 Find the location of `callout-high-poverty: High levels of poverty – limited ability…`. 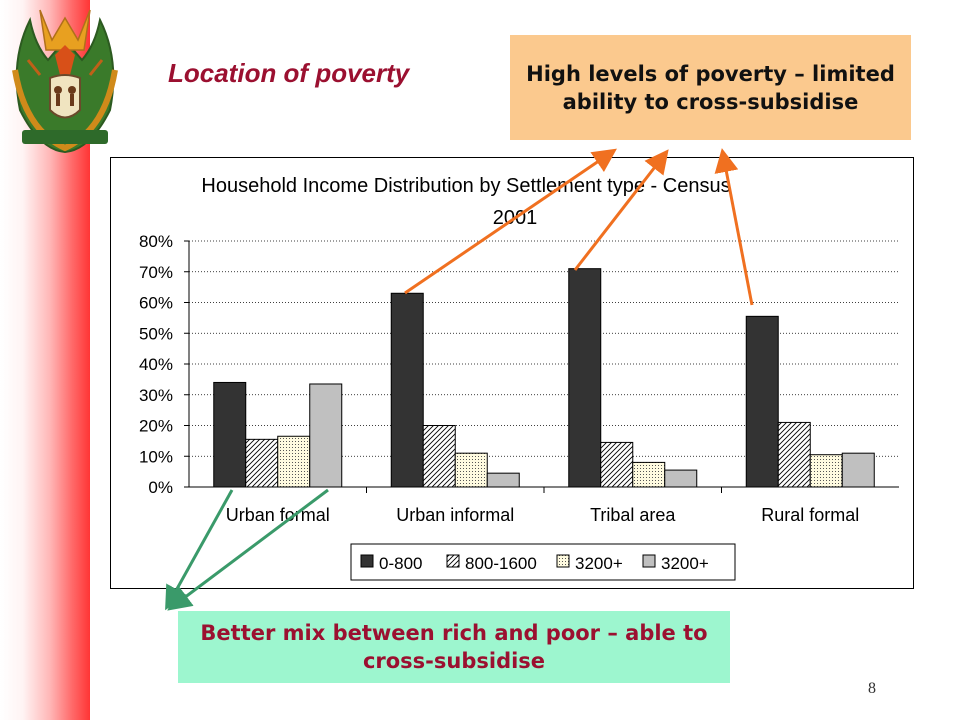

callout-high-poverty: High levels of poverty – limited ability… is located at coordinates (710, 87).